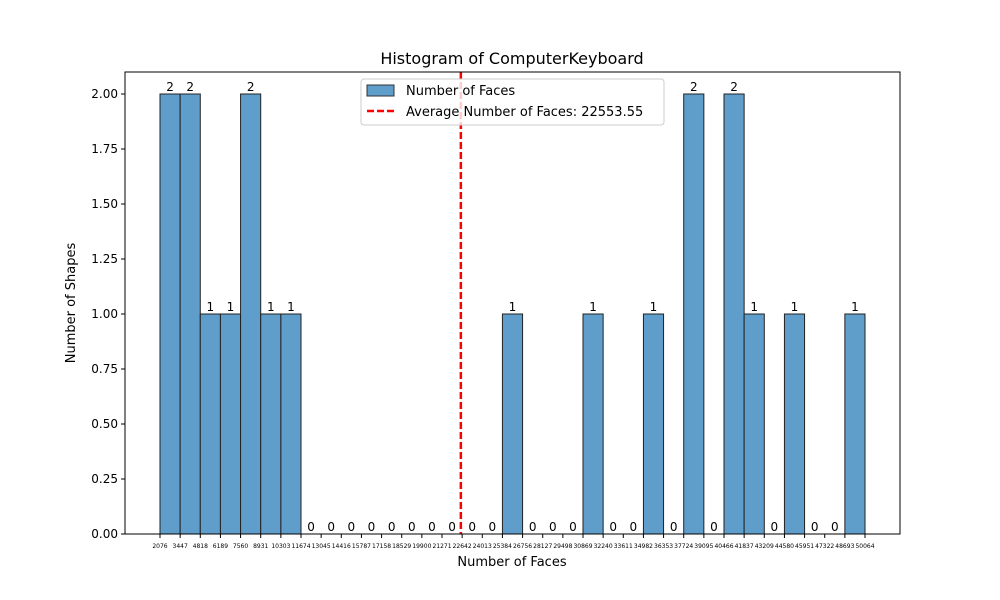  What do you see at coordinates (441, 546) in the screenshot?
I see `x-tick-label: 21271` at bounding box center [441, 546].